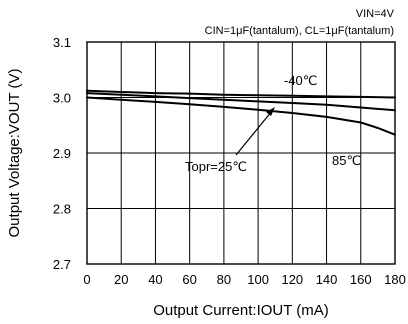 This screenshot has width=408, height=324. Describe the element at coordinates (62, 42) in the screenshot. I see `y-tick-label: 3.1` at that location.